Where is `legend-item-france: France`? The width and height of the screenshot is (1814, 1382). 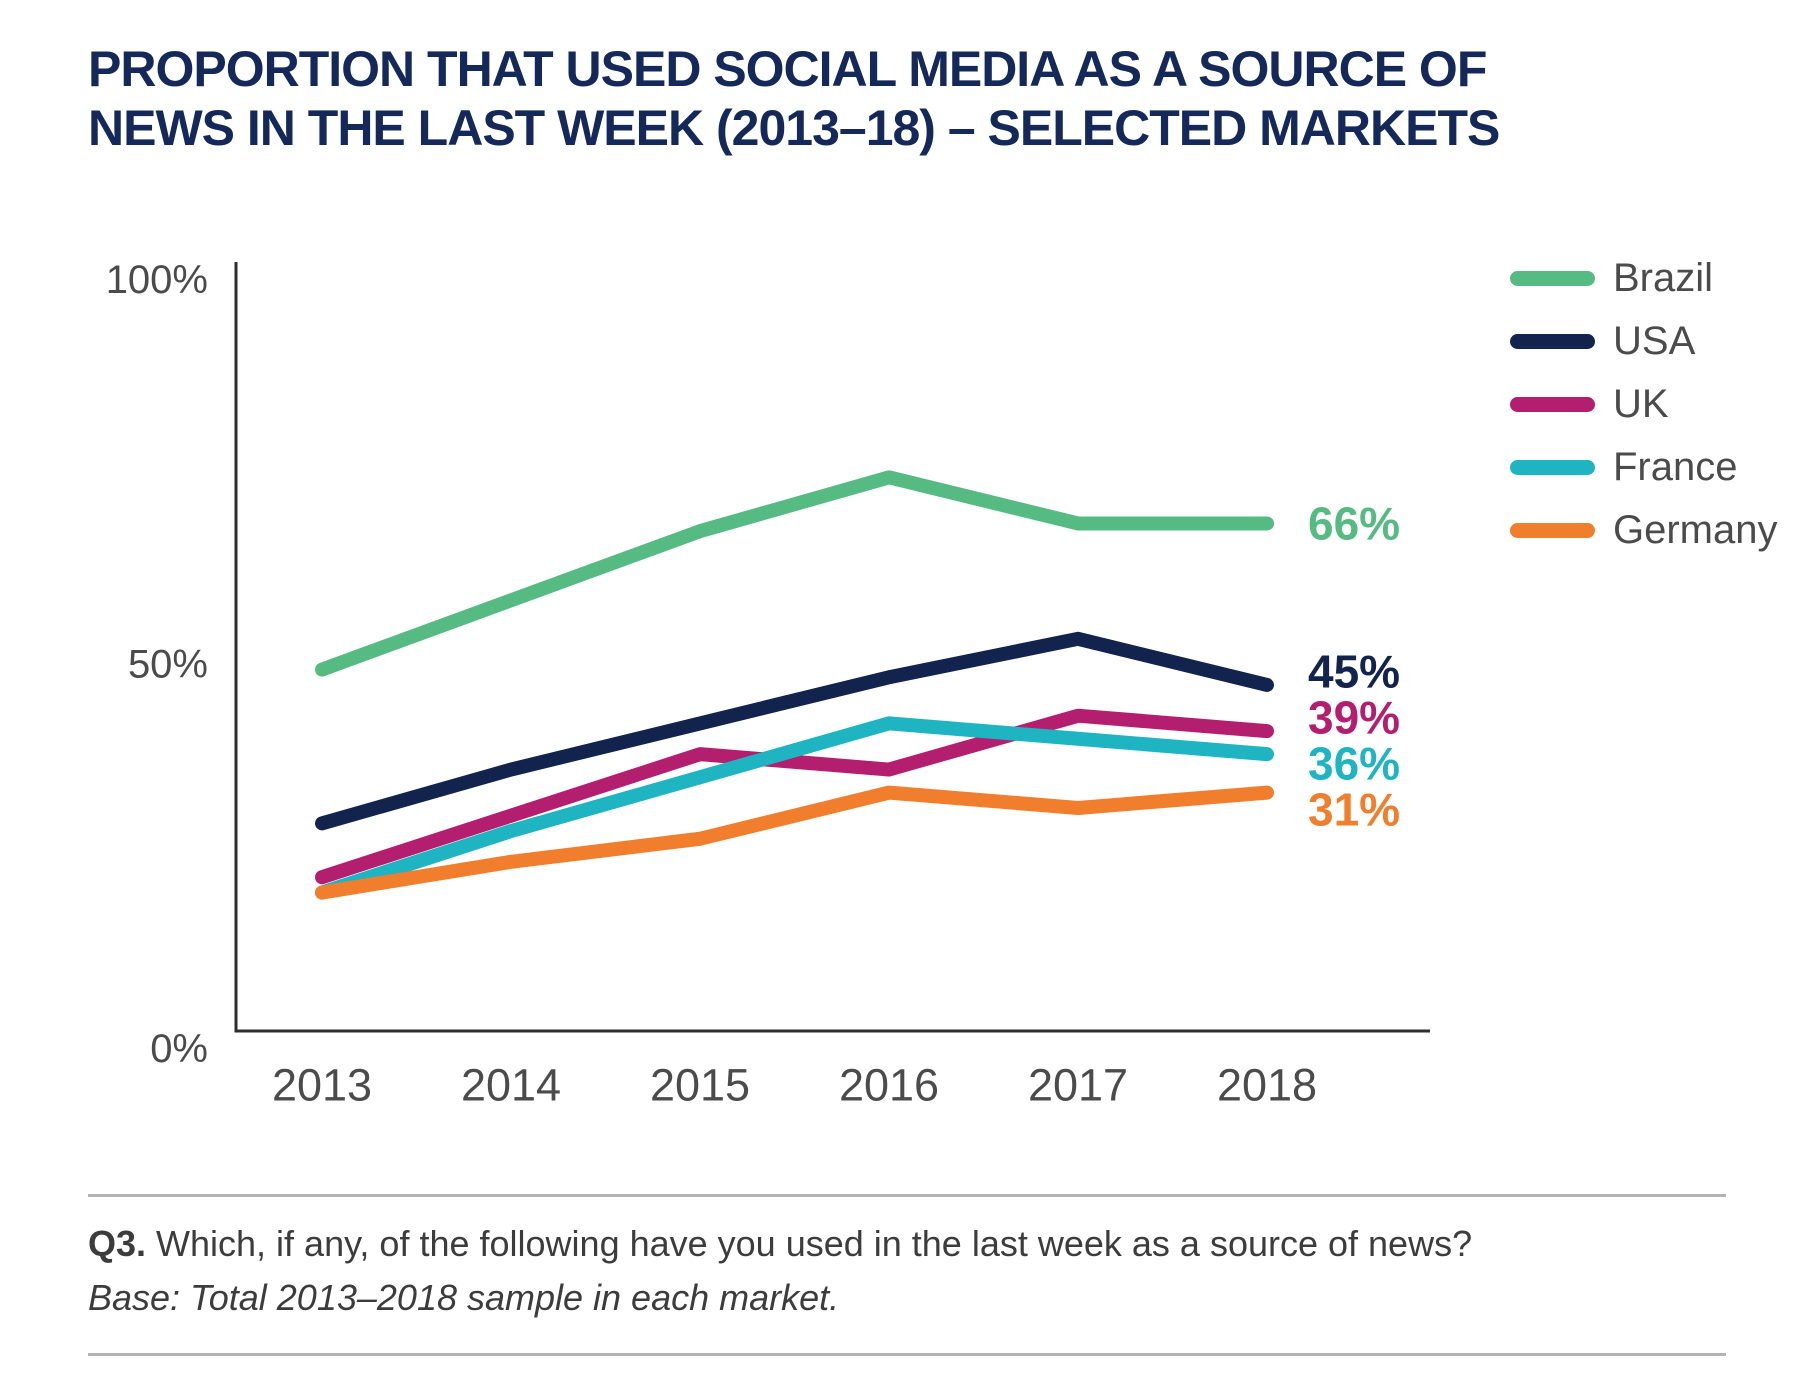
legend-item-france: France is located at coordinates (1644, 467).